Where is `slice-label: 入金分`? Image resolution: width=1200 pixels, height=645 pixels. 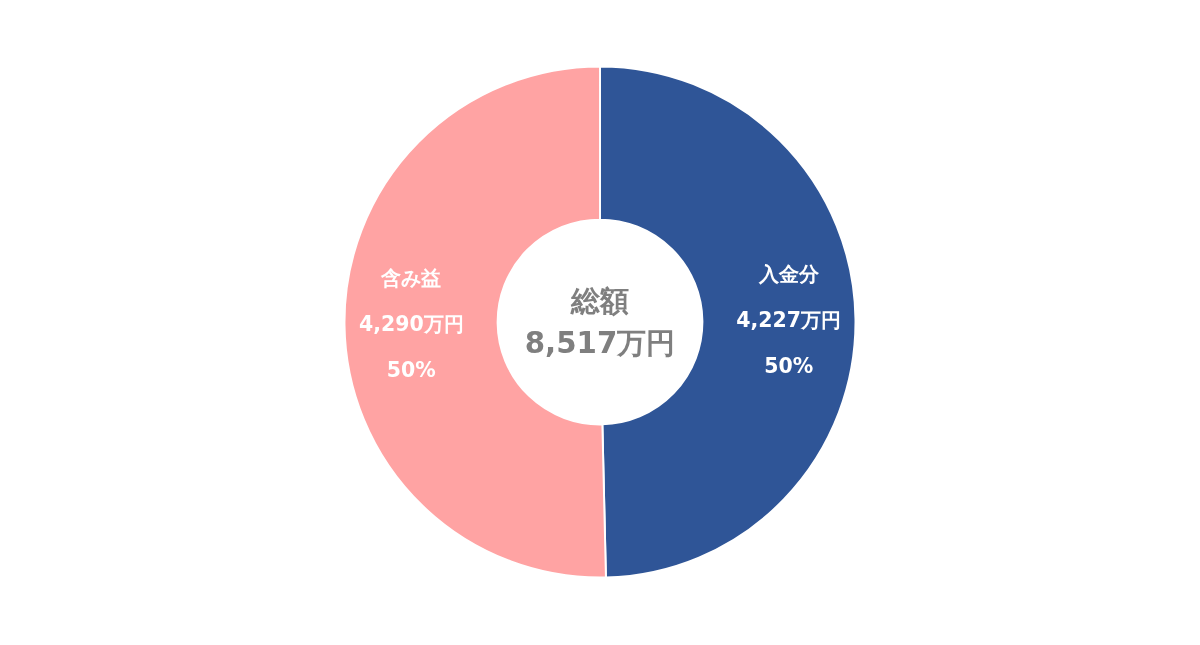
slice-label: 入金分 is located at coordinates (788, 273).